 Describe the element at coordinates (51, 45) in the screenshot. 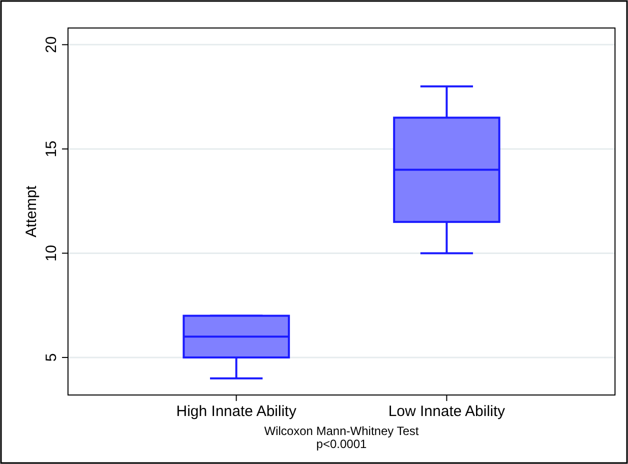

I see `y-tick-label: 20` at that location.